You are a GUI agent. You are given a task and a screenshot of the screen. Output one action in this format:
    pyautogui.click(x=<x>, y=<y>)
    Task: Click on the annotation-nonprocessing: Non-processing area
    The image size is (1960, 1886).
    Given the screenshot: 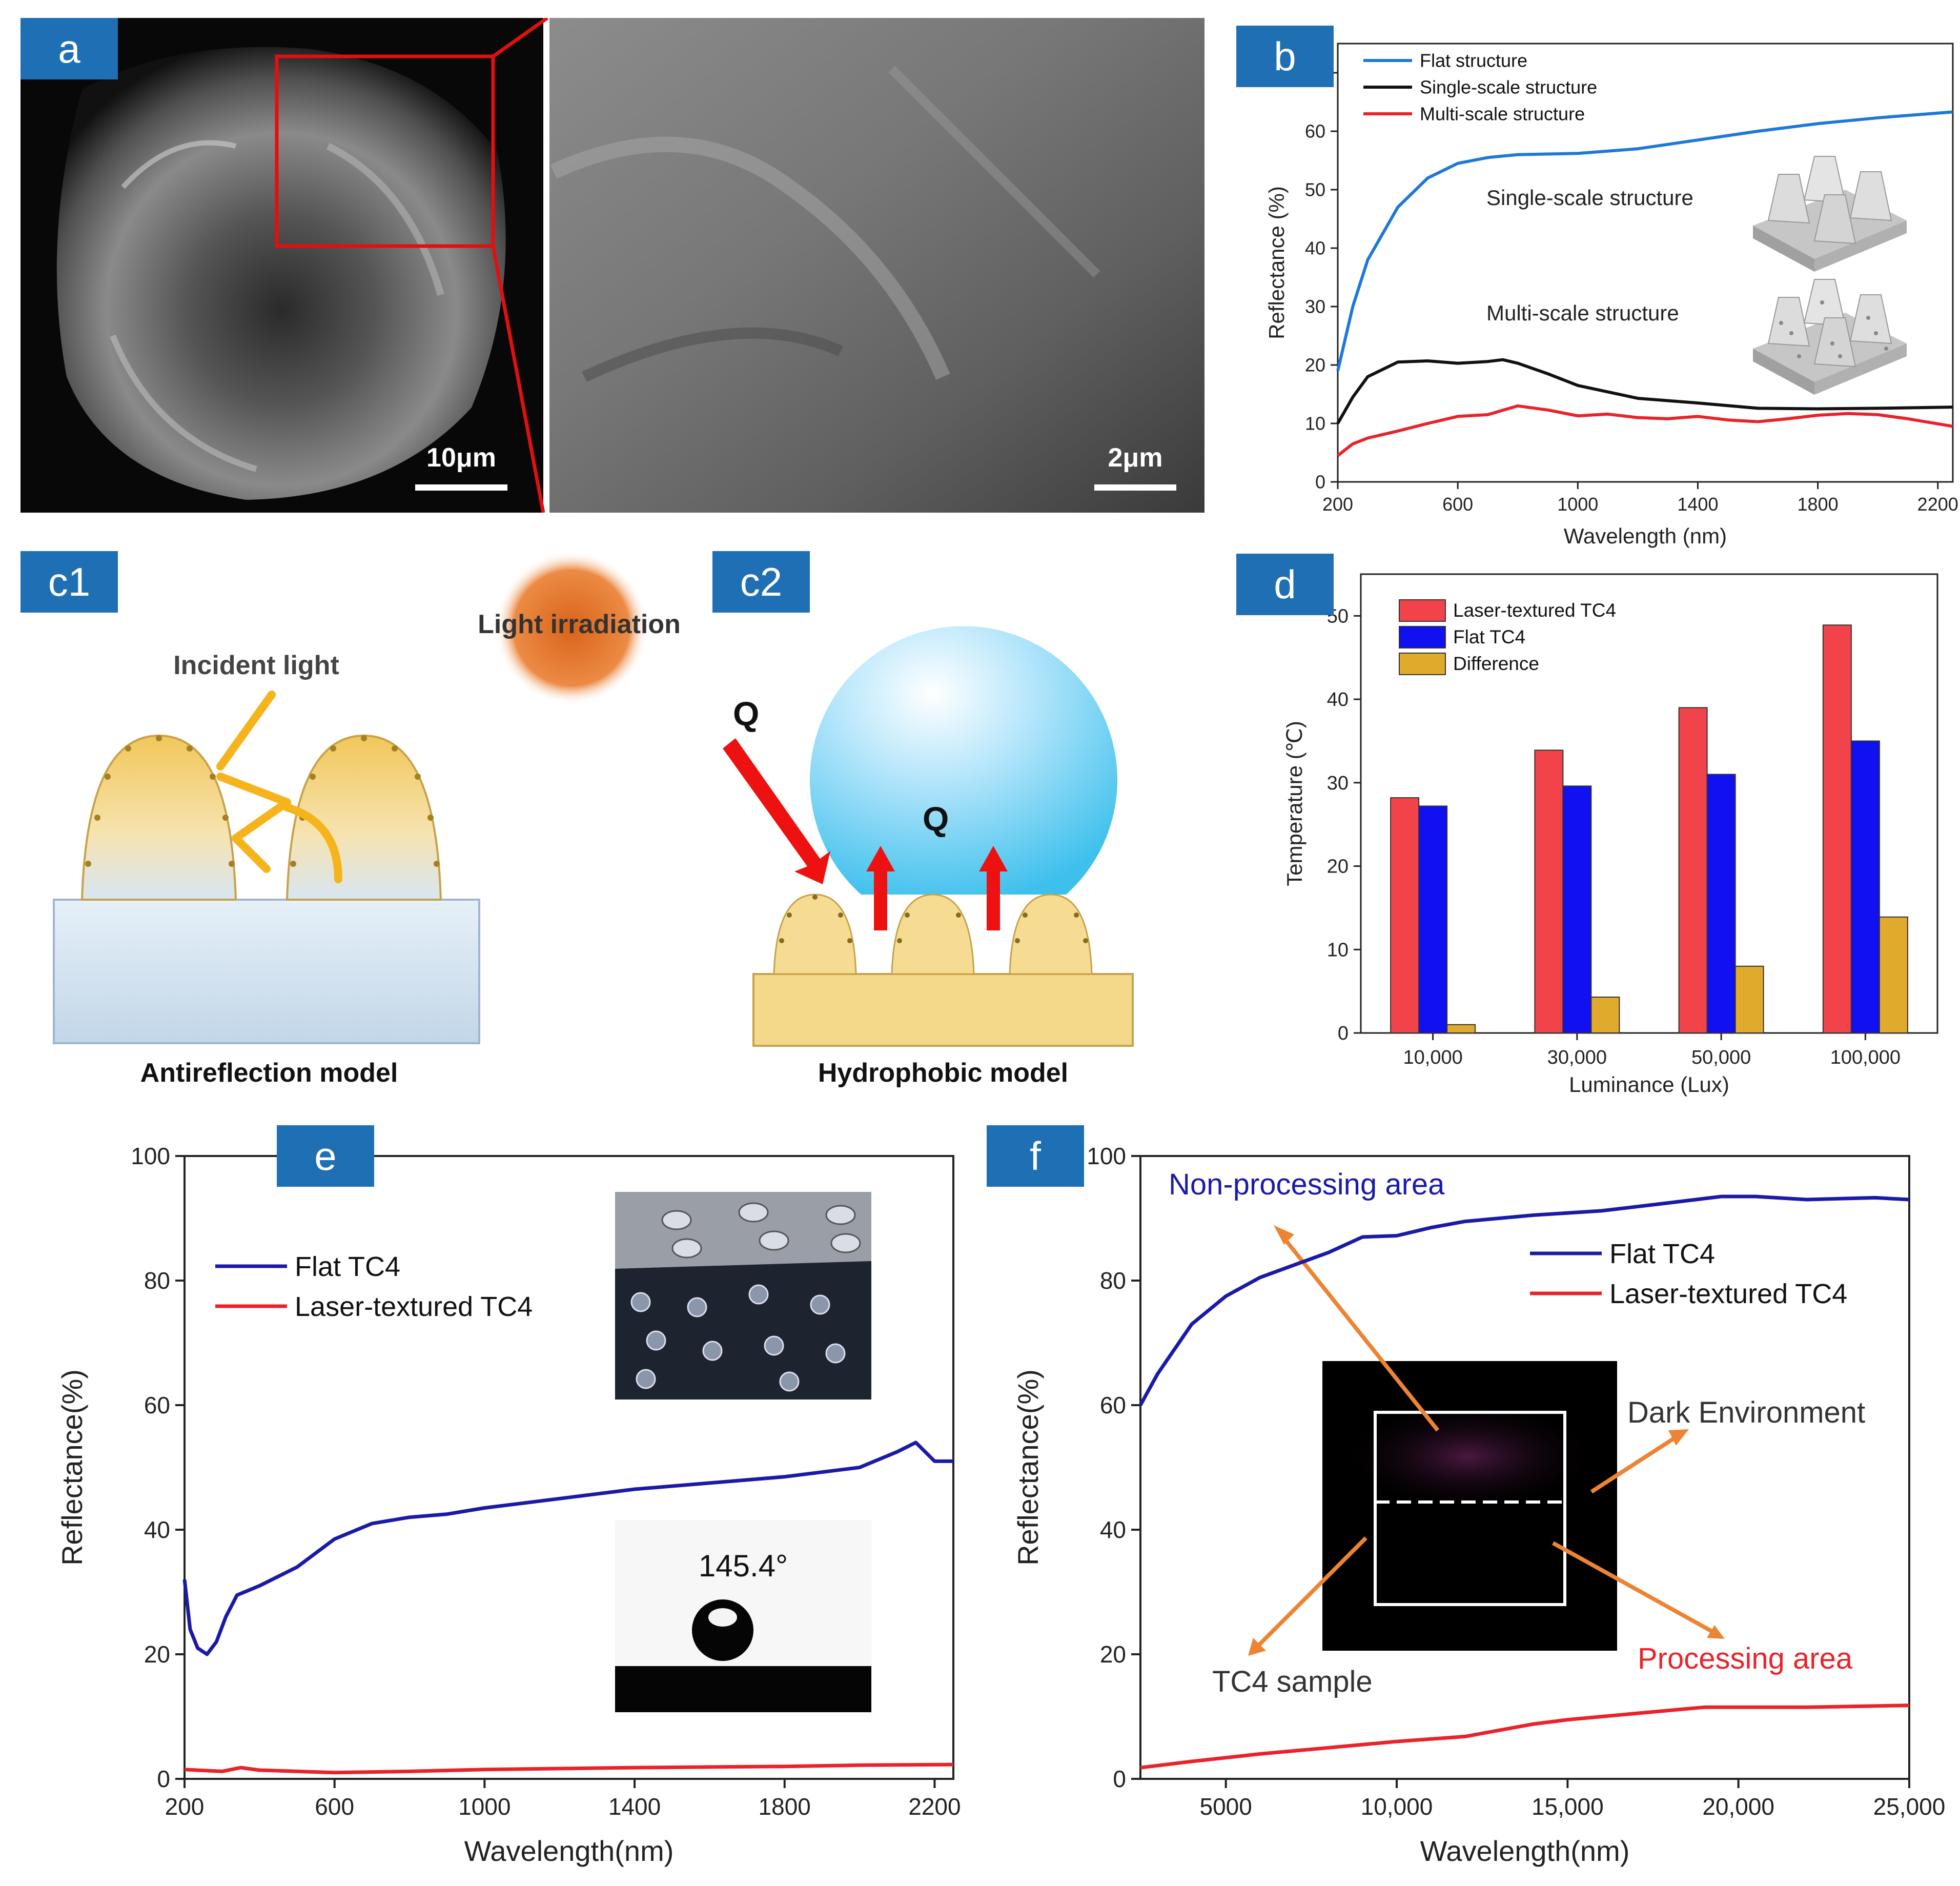 What is the action you would take?
    pyautogui.click(x=1307, y=1184)
    